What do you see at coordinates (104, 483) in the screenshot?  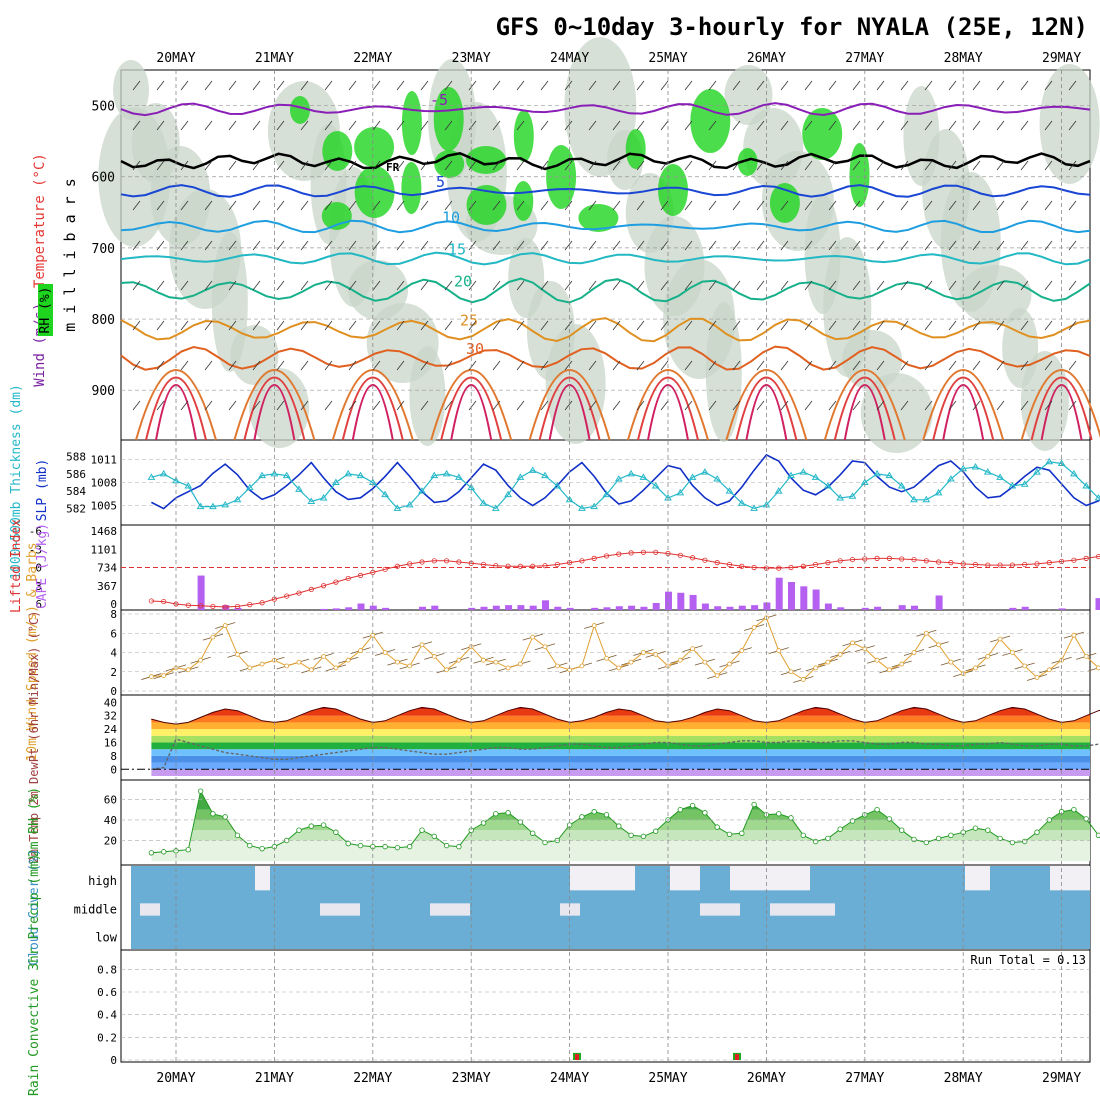 I see `slp-tick-label: 1008` at bounding box center [104, 483].